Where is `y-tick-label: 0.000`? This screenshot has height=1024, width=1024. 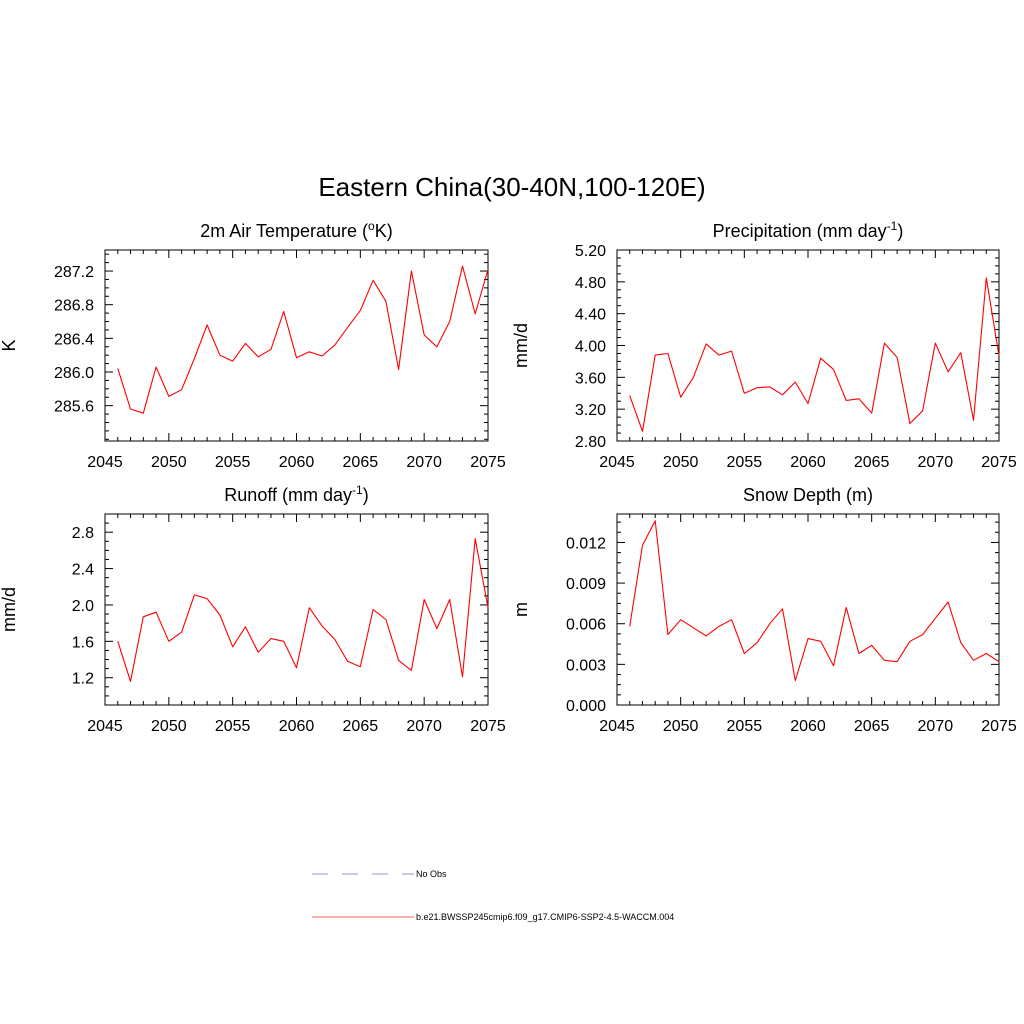
y-tick-label: 0.000 is located at coordinates (586, 706).